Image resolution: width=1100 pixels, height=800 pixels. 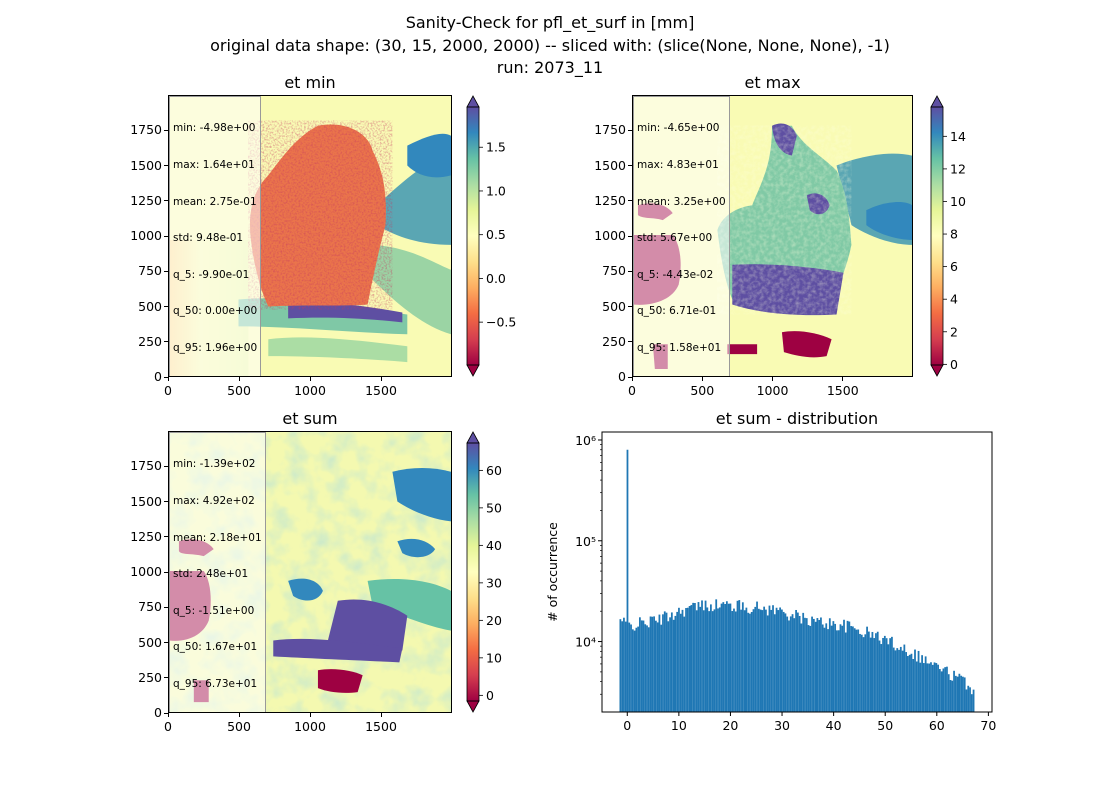 What do you see at coordinates (208, 238) in the screenshot?
I see `stat-line: std: 9.48e-01` at bounding box center [208, 238].